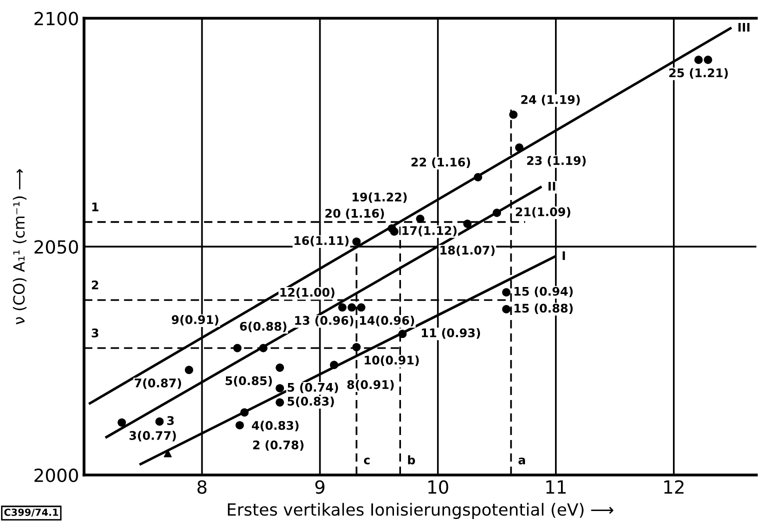 Image resolution: width=764 pixels, height=522 pixels. I want to click on annotation: 8(0.91), so click(370, 385).